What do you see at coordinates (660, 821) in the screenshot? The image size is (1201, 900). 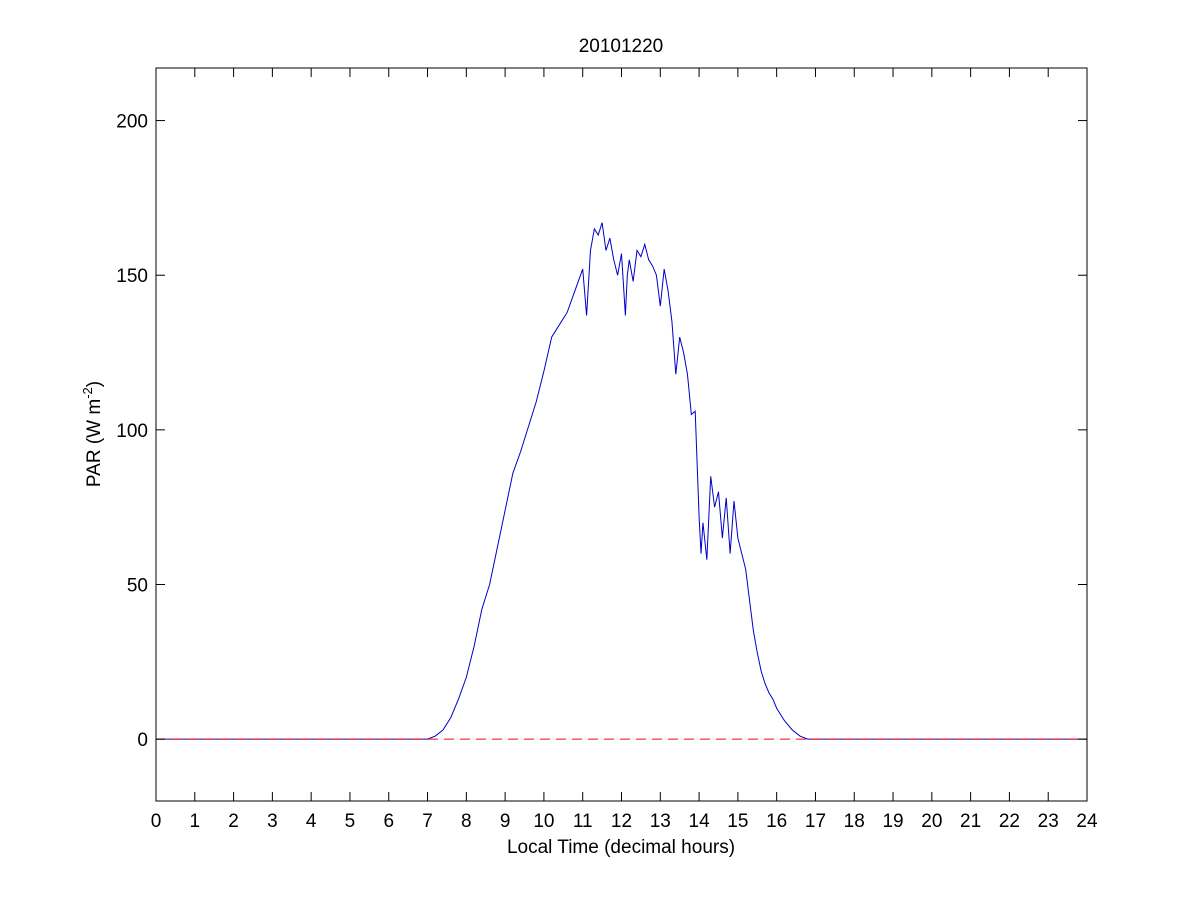 I see `x-tick-label-13: 13` at bounding box center [660, 821].